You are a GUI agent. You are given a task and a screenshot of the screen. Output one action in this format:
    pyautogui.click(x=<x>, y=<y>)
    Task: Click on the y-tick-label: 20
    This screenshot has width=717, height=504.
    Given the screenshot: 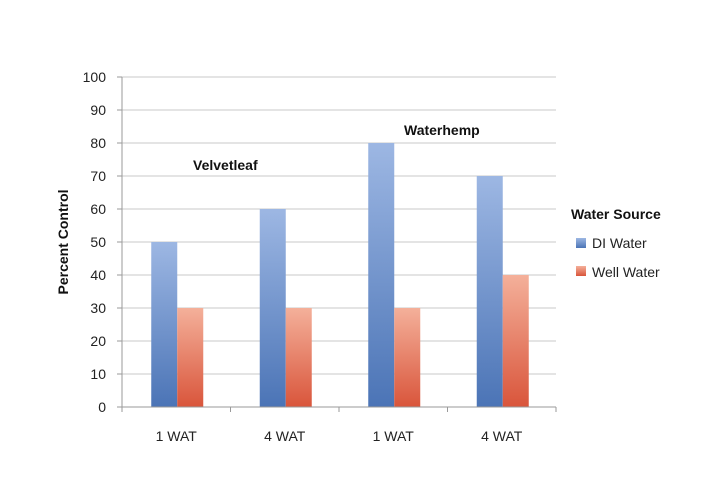 What is the action you would take?
    pyautogui.click(x=98, y=341)
    